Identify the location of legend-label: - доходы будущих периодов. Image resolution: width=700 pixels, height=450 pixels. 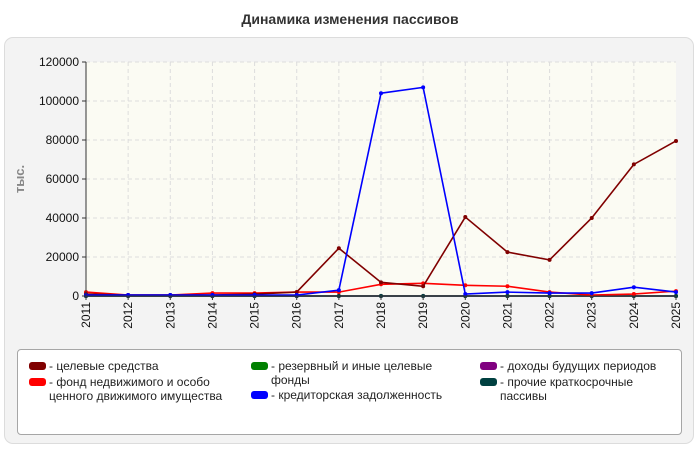
(578, 366).